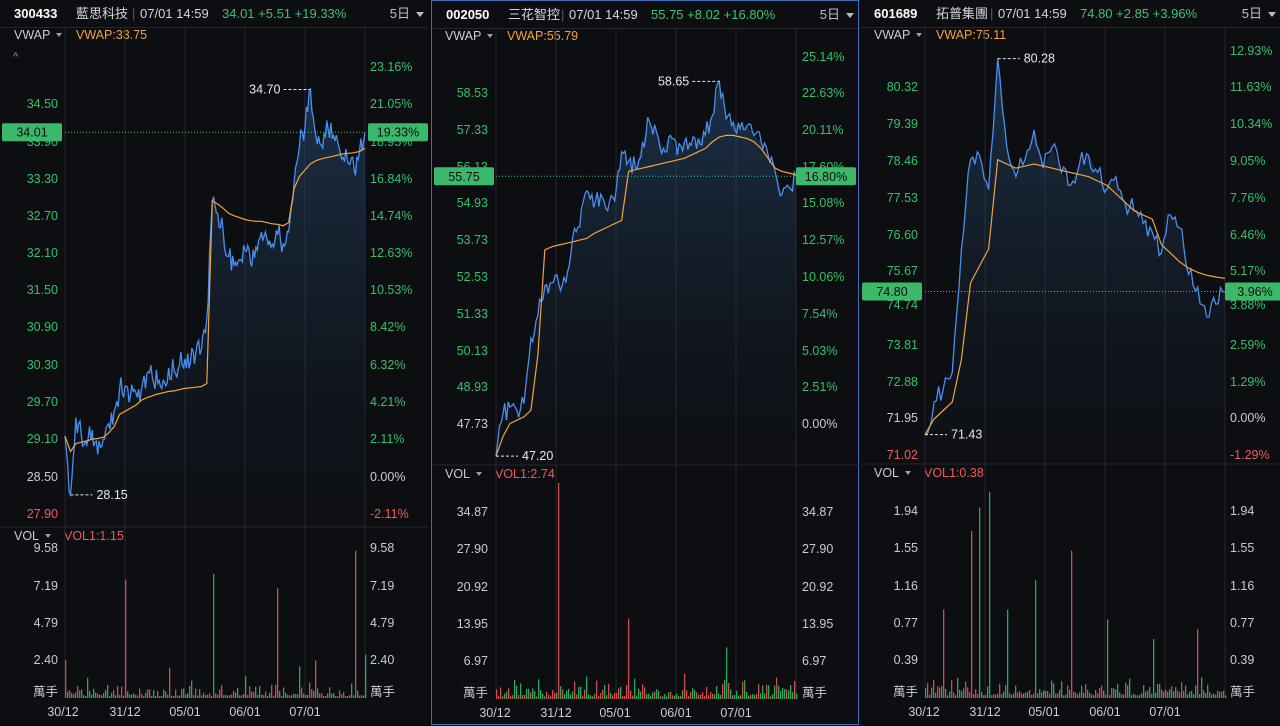  I want to click on price-tick-label: 57.33, so click(472, 130).